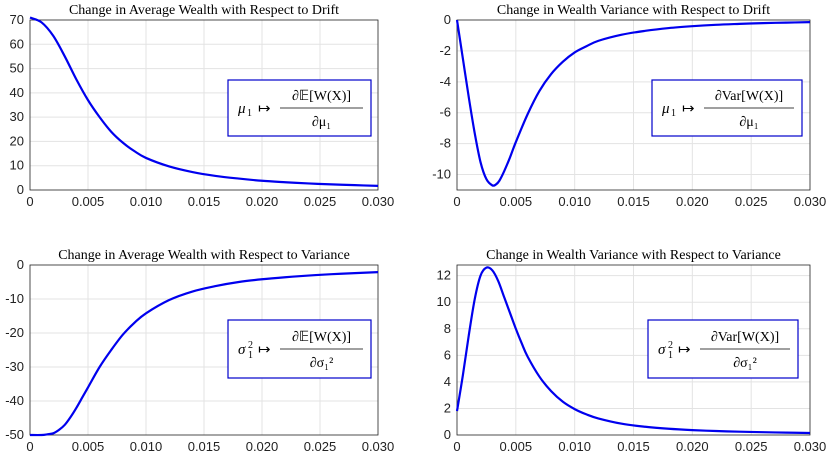 The width and height of the screenshot is (830, 461). What do you see at coordinates (447, 381) in the screenshot?
I see `y-tick-label: 4` at bounding box center [447, 381].